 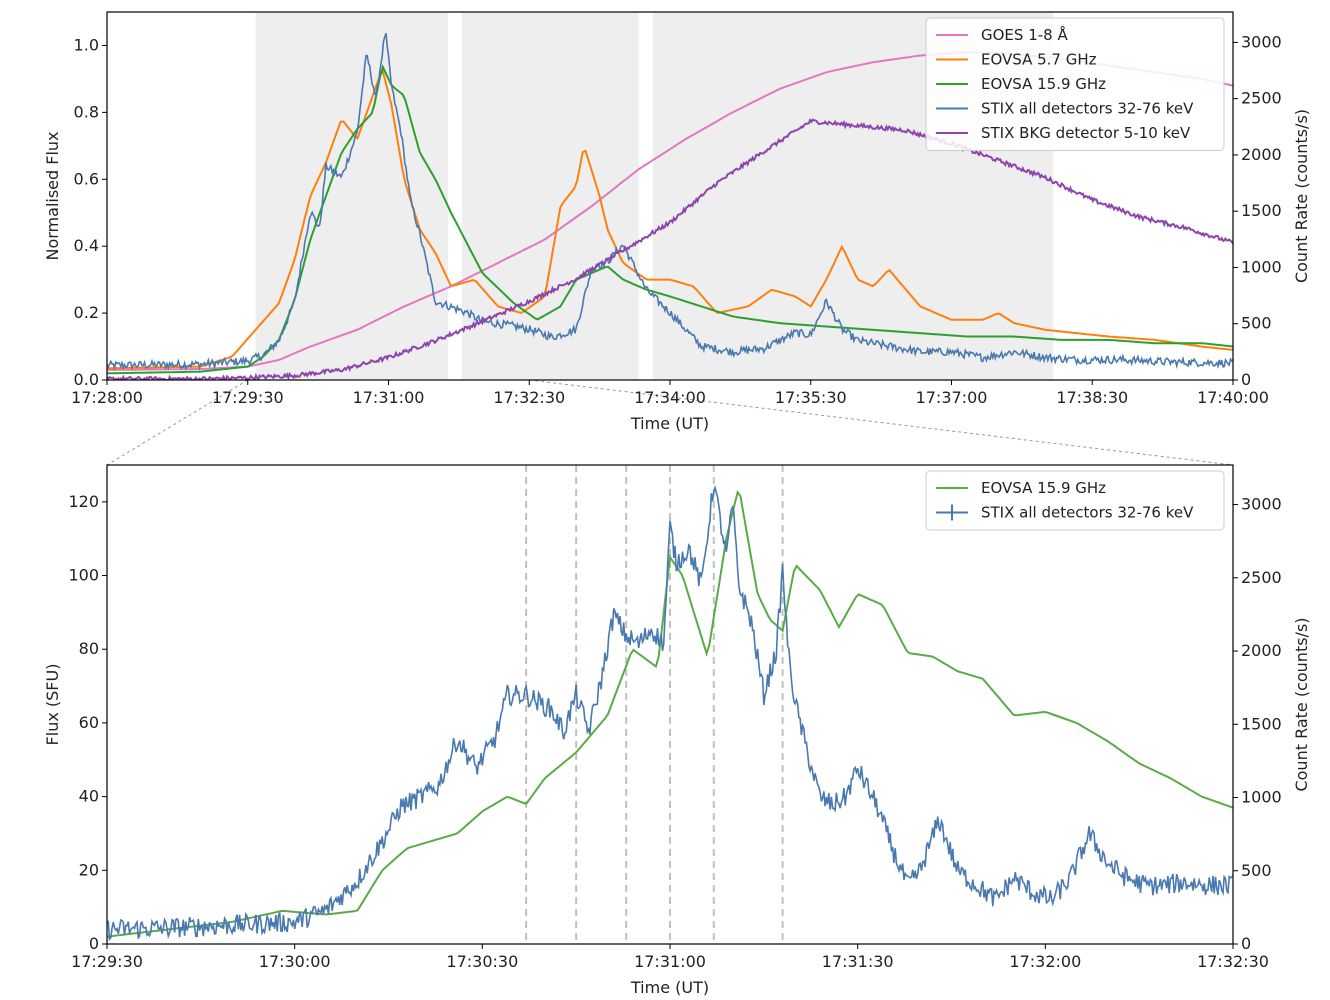 I want to click on x-tick-label: 17:34:00, so click(x=670, y=397).